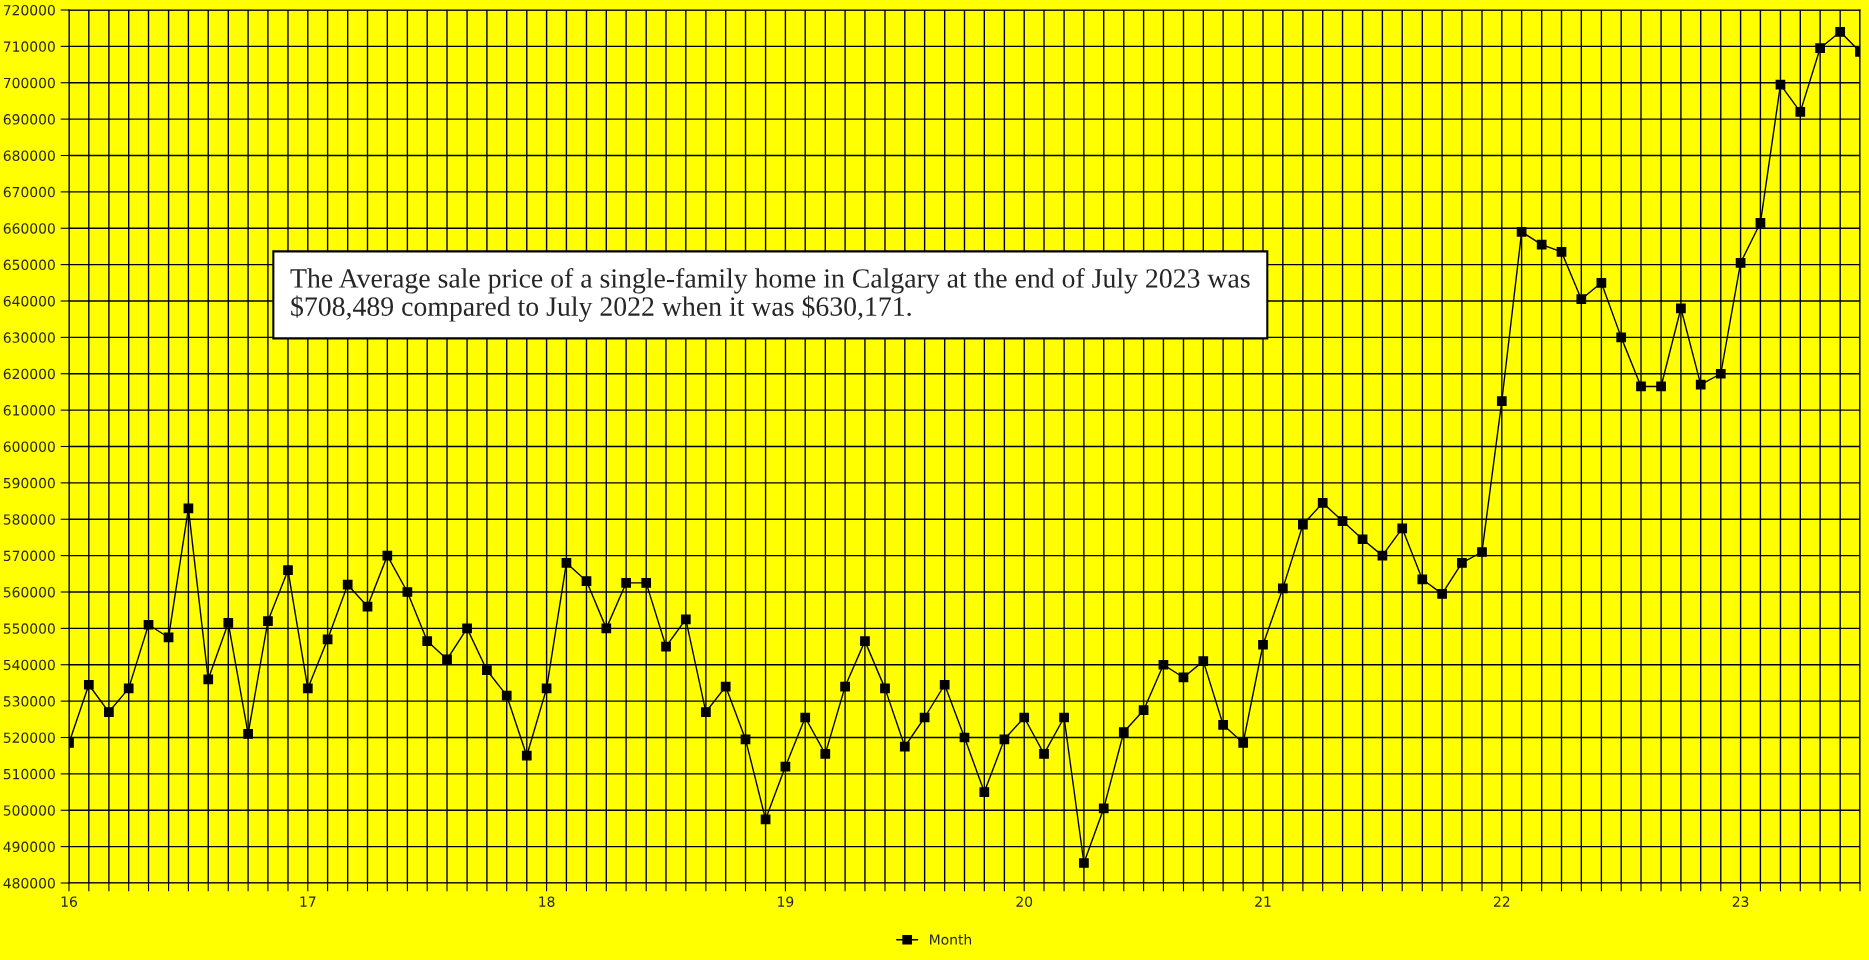 The image size is (1869, 960). What do you see at coordinates (29, 810) in the screenshot?
I see `y-tick-label: 500000` at bounding box center [29, 810].